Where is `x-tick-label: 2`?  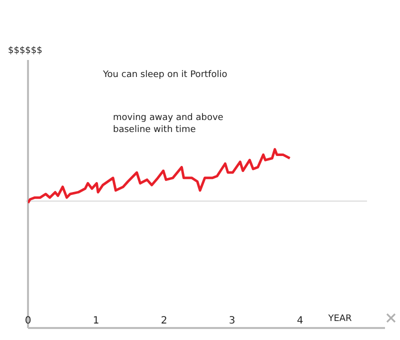 x-tick-label: 2 is located at coordinates (164, 321).